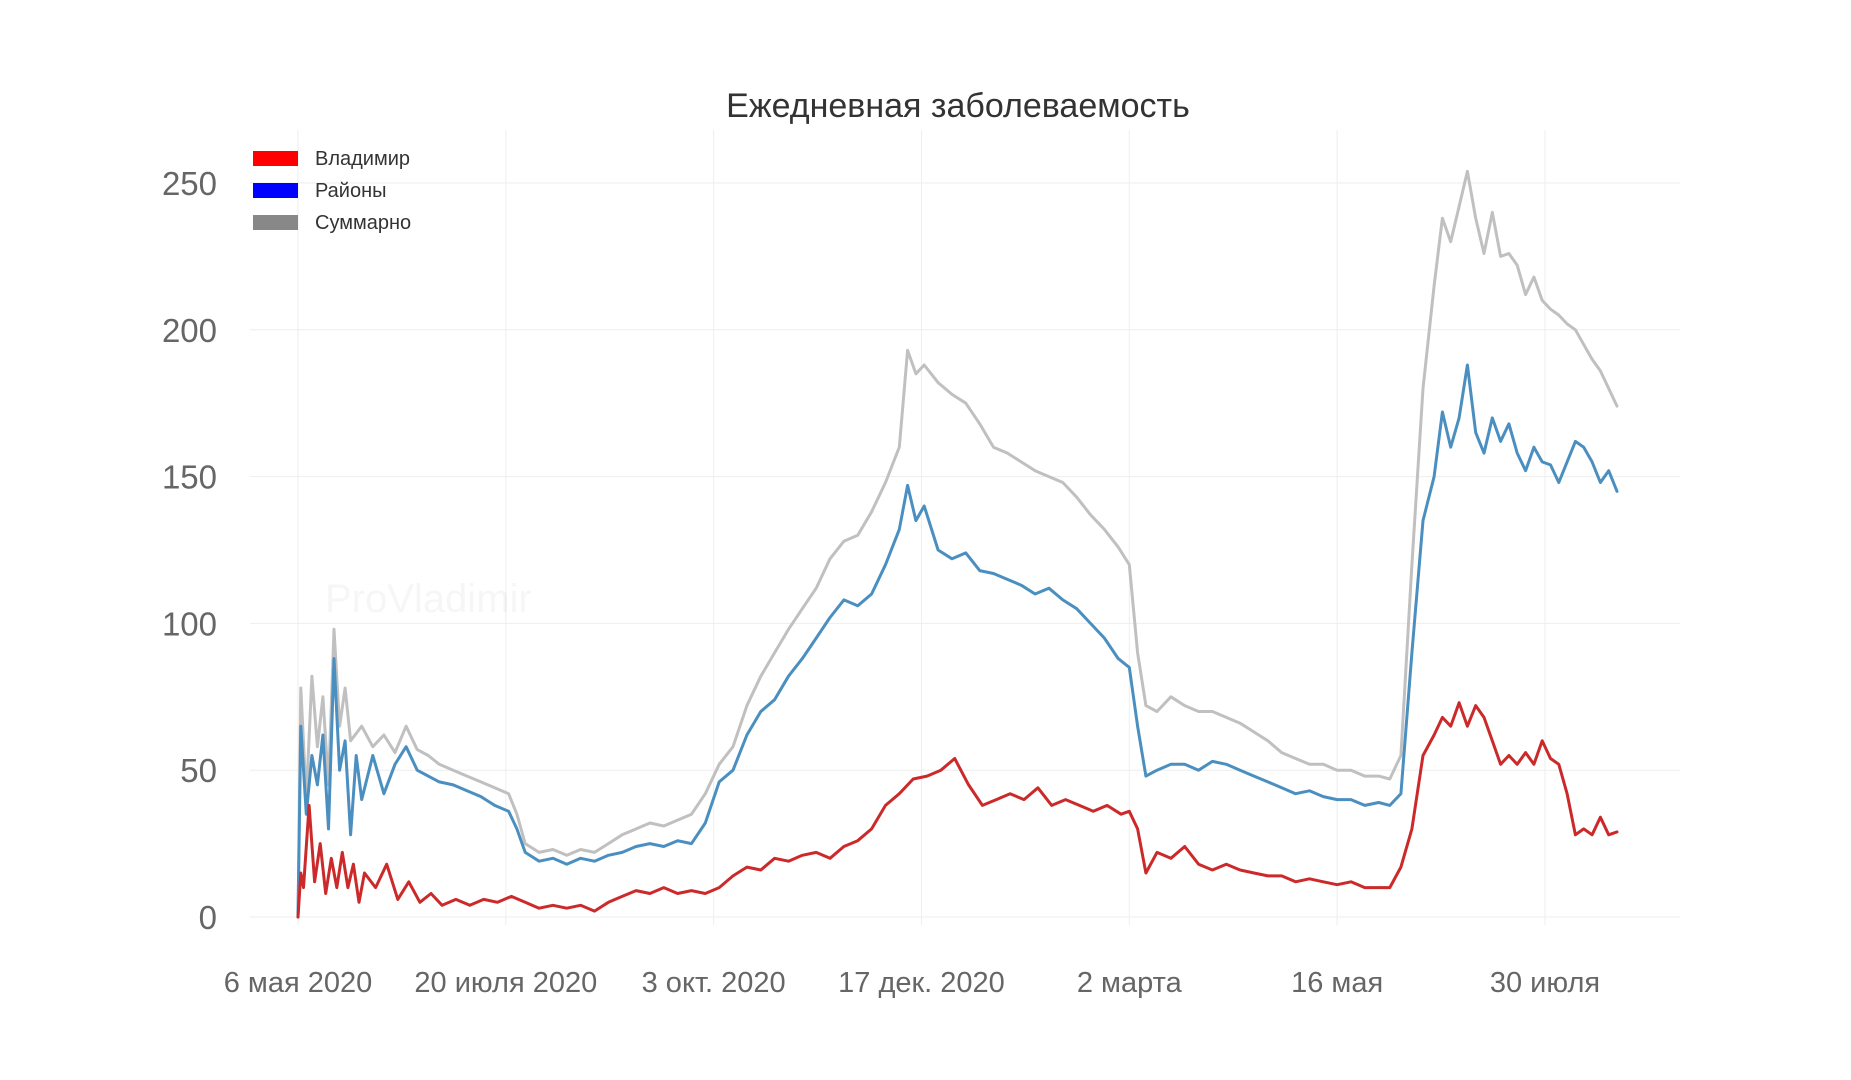 The height and width of the screenshot is (1080, 1851). I want to click on y-tick-label-5: 250, so click(189, 183).